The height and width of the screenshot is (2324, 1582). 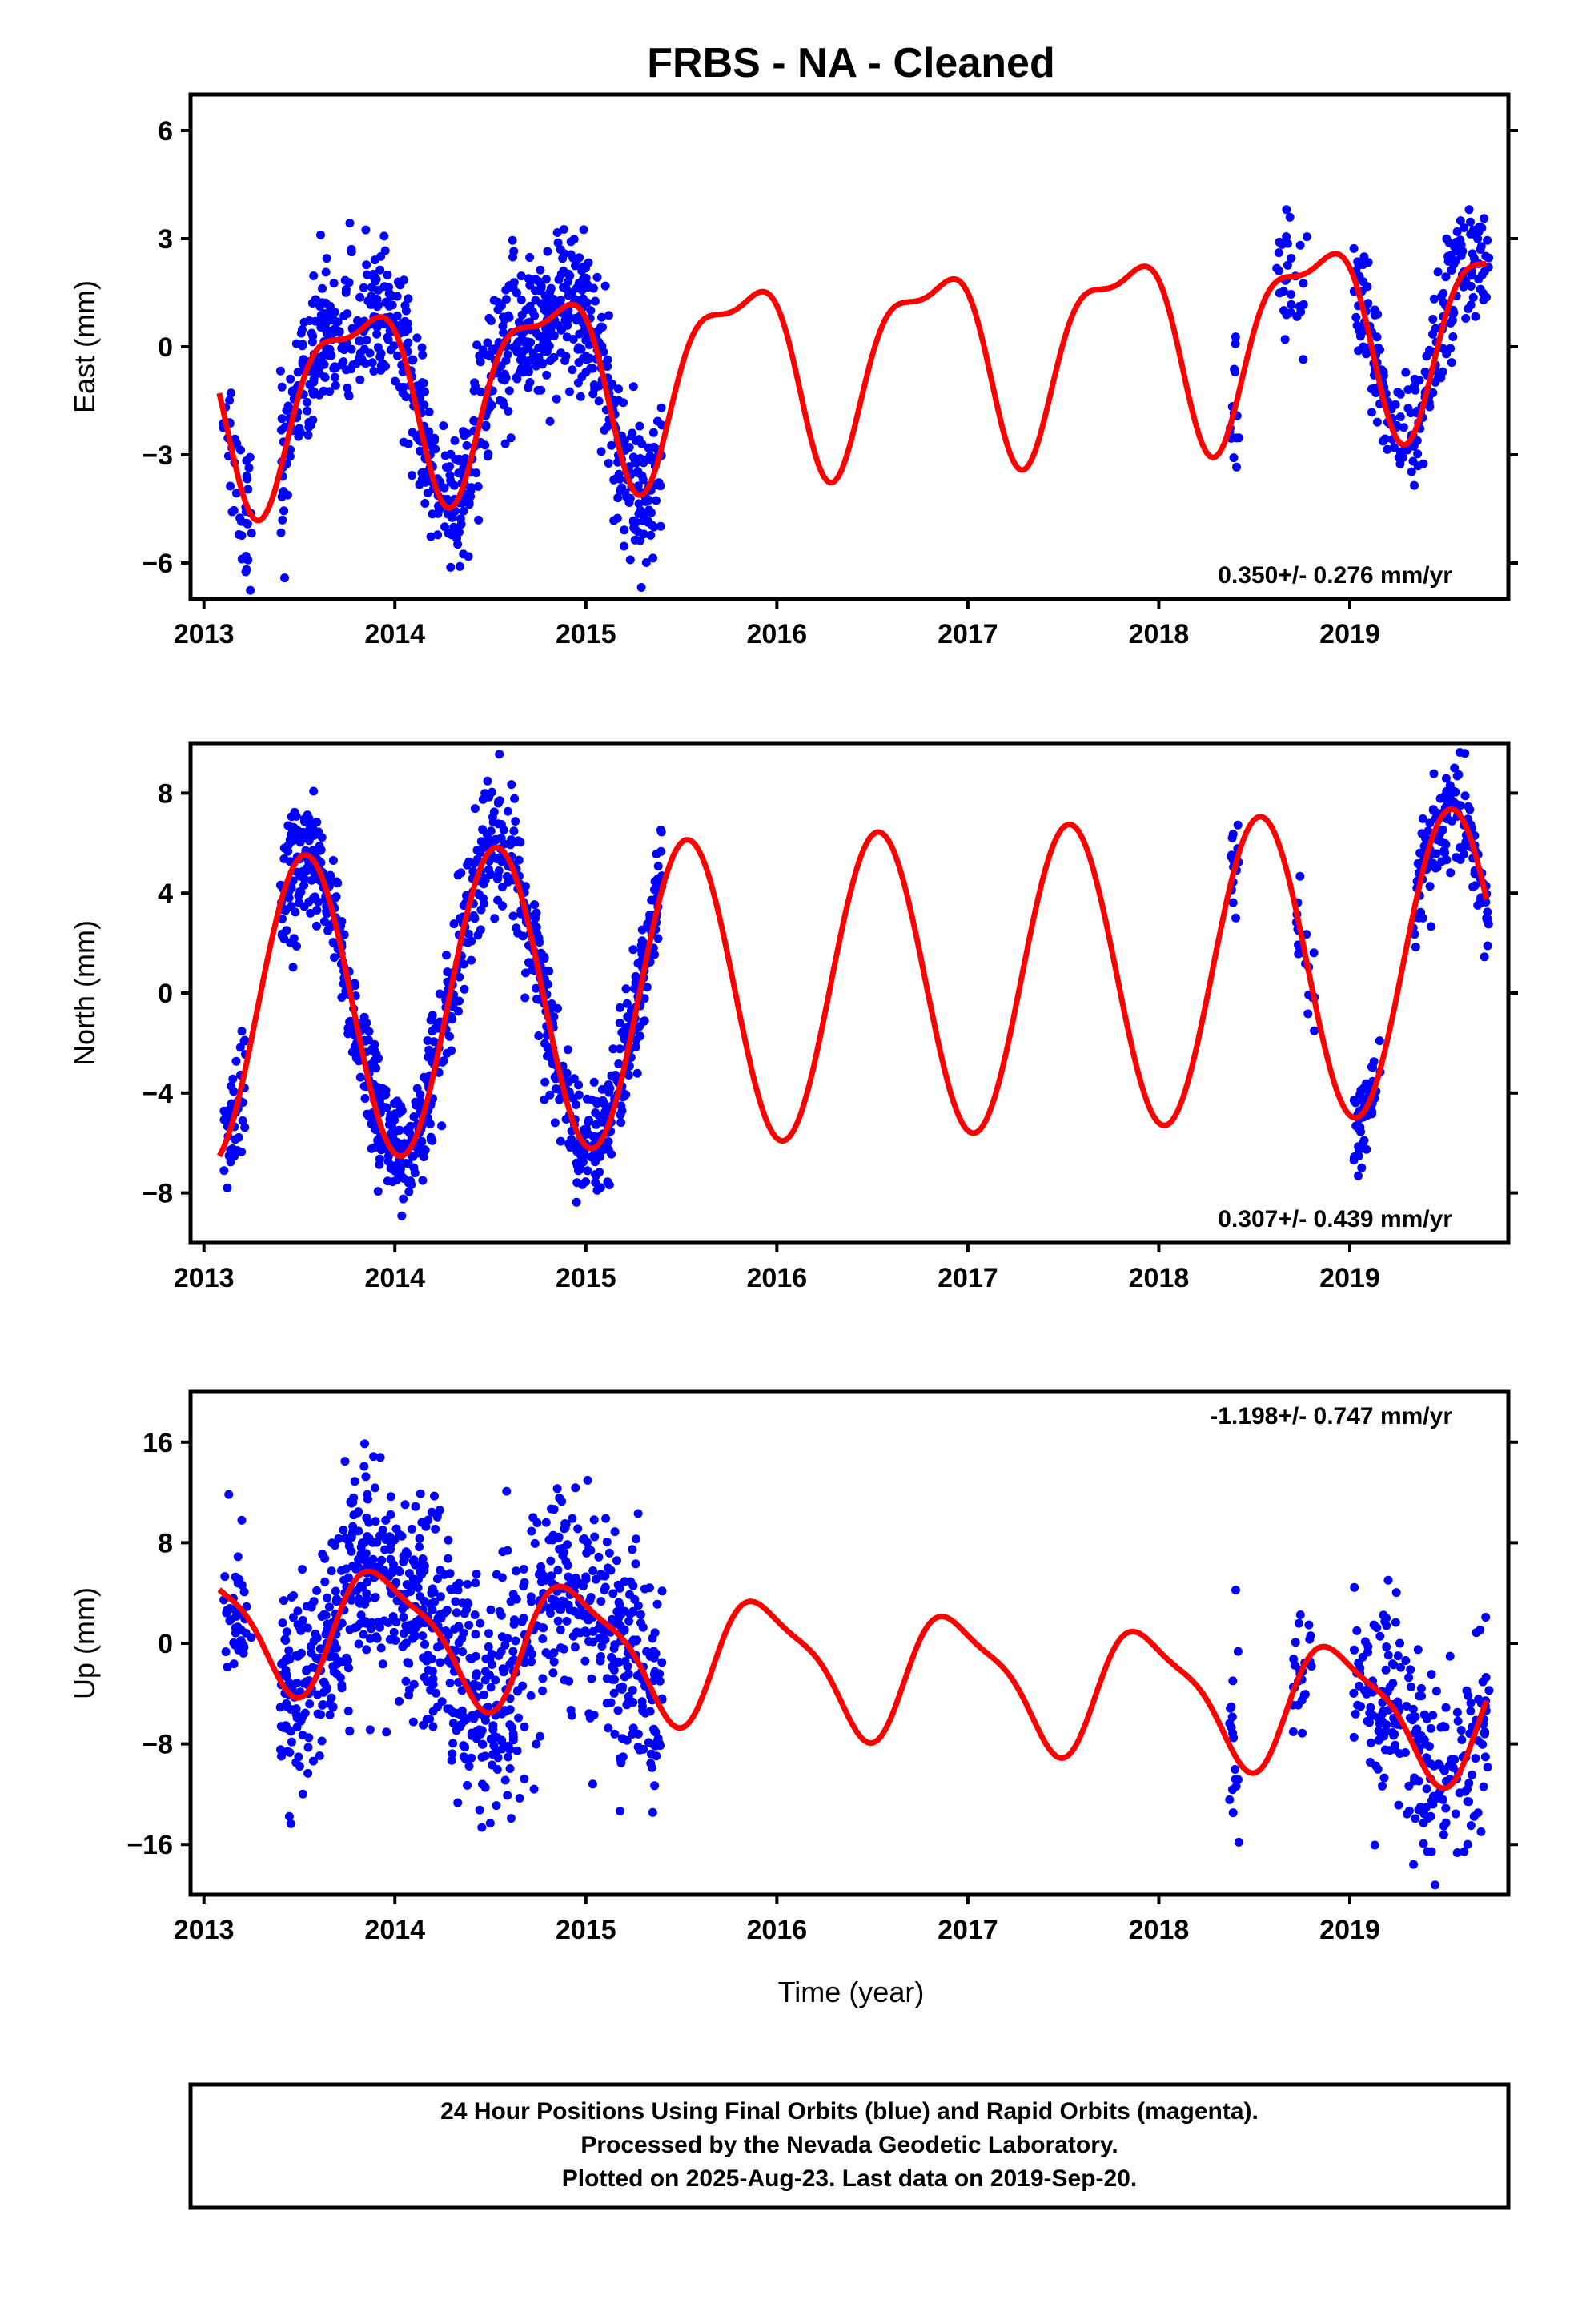 I want to click on north-x-tick-label: 2019, so click(x=1350, y=1278).